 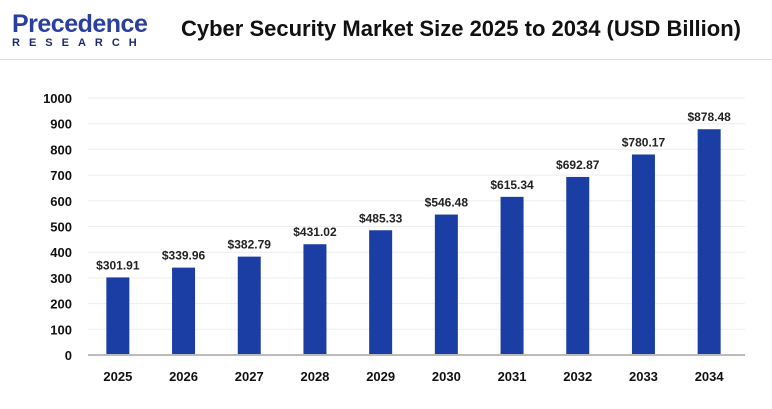 What do you see at coordinates (250, 245) in the screenshot?
I see `data-label: $382.79` at bounding box center [250, 245].